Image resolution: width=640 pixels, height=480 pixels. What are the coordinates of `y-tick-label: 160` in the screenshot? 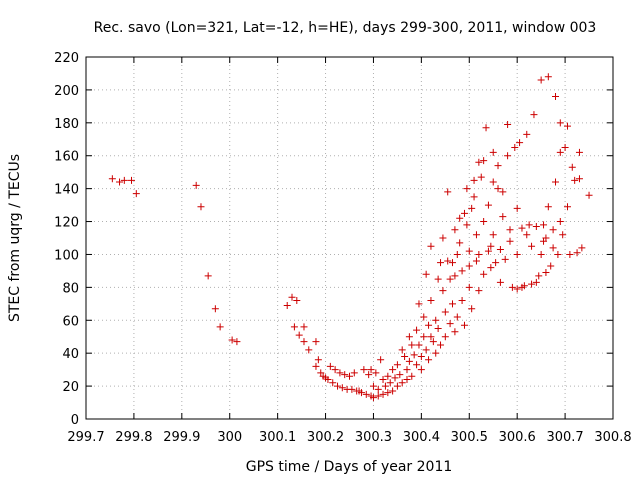 It's located at (66, 157).